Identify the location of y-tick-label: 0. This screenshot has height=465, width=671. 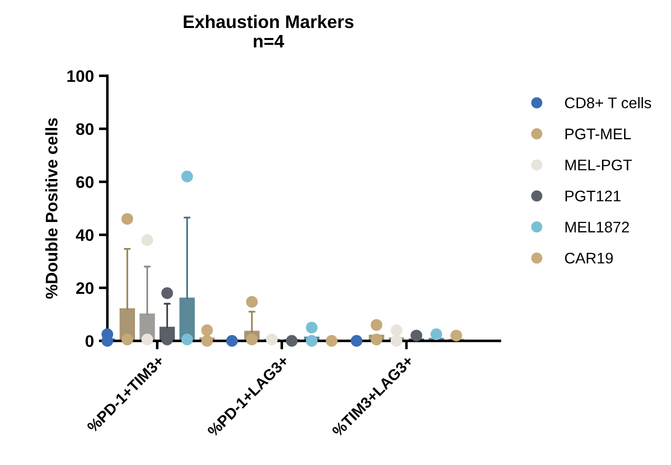
(90, 341).